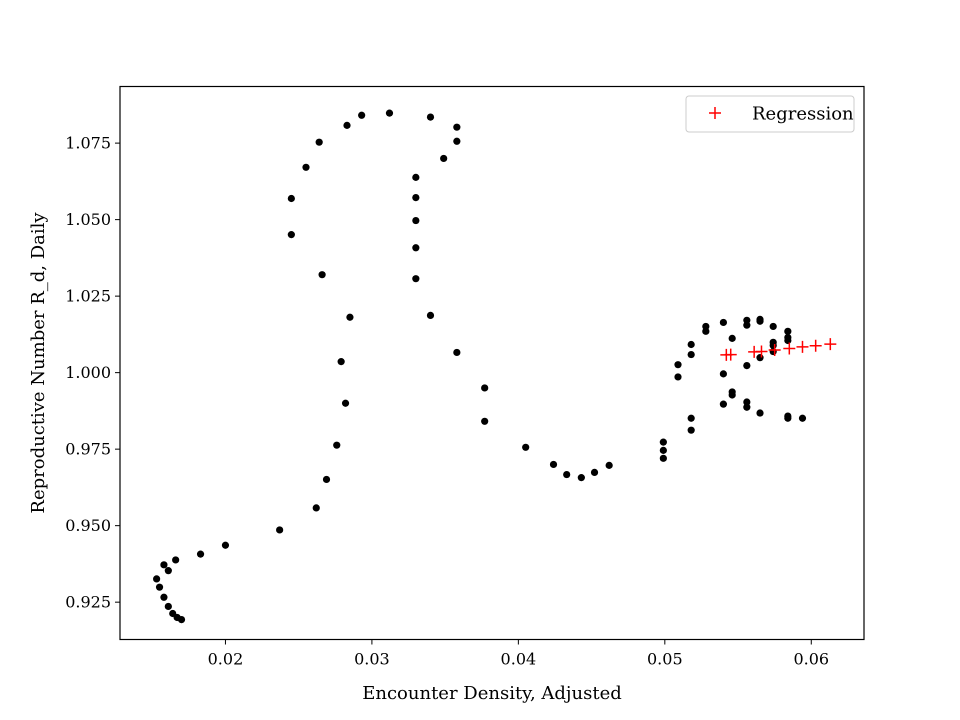 Image resolution: width=960 pixels, height=720 pixels. What do you see at coordinates (88, 296) in the screenshot?
I see `y-tick-label: 1.025` at bounding box center [88, 296].